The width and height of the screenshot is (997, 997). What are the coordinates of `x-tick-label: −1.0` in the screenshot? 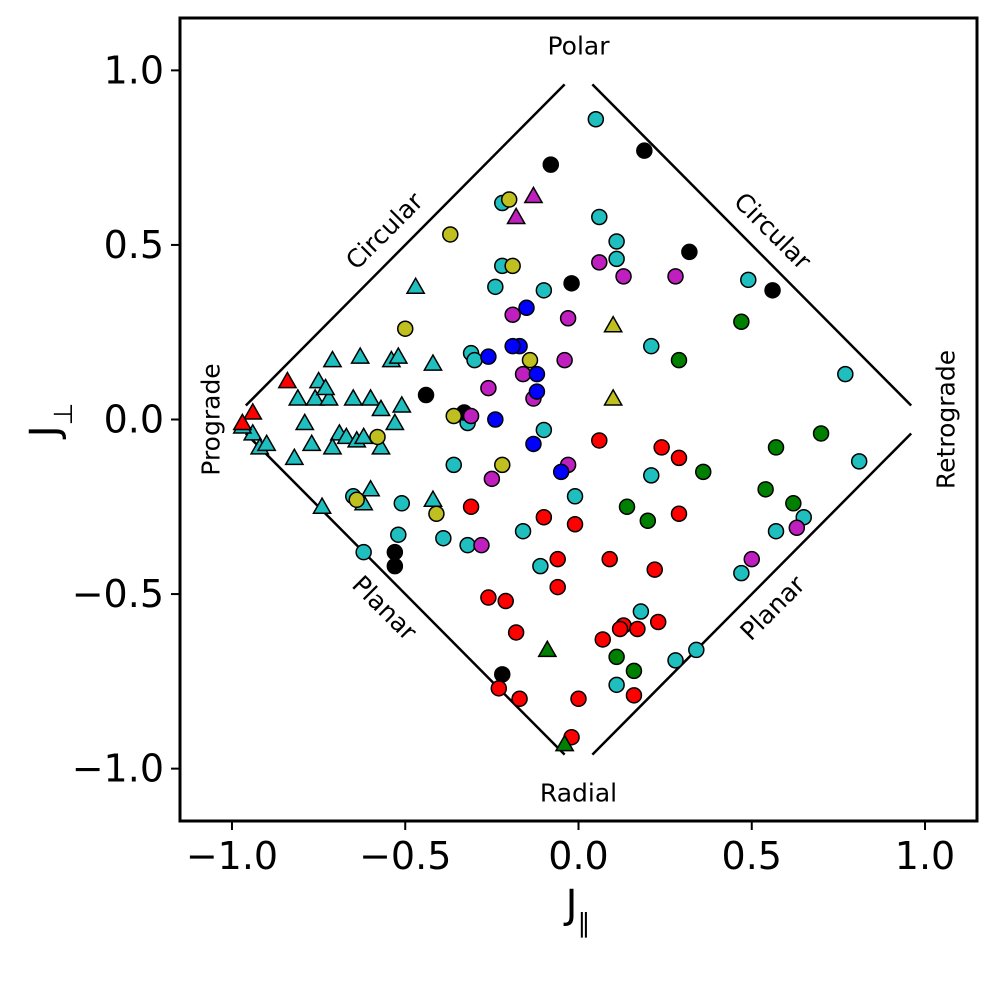 It's located at (232, 856).